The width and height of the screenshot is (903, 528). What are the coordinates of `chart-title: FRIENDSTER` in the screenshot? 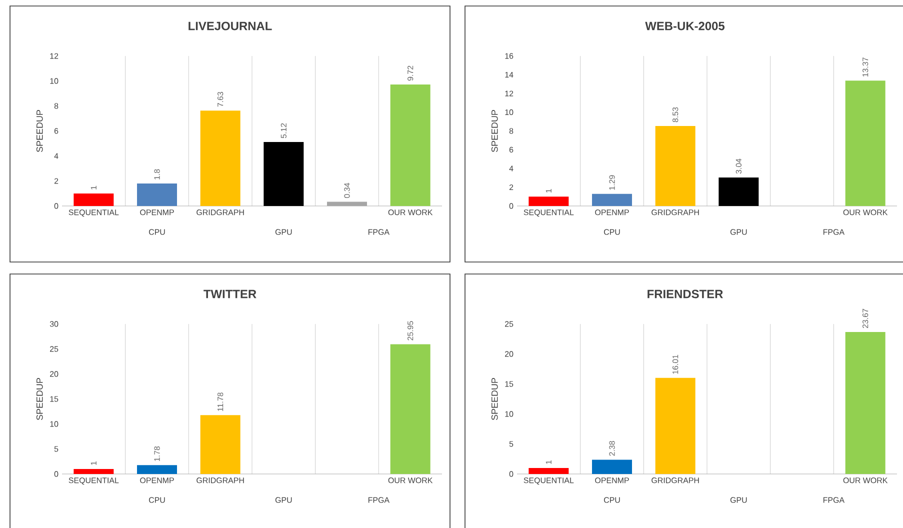 It's located at (685, 294).